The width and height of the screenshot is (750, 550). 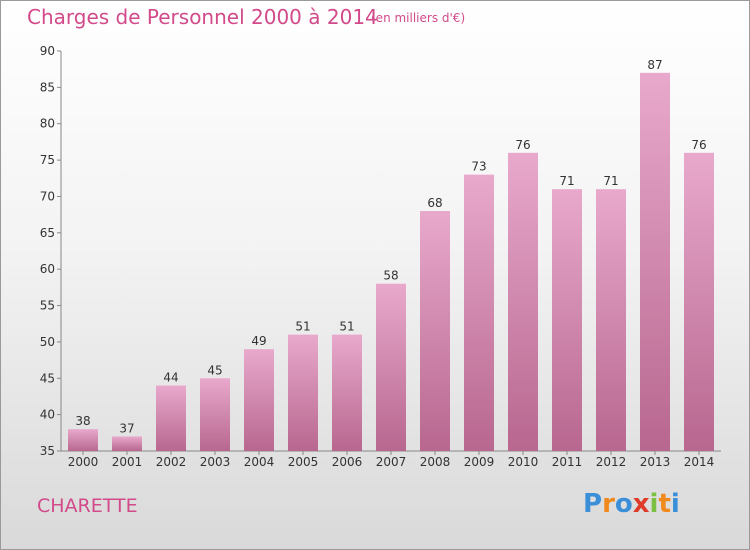 What do you see at coordinates (83, 462) in the screenshot?
I see `x-tick-label: 2000` at bounding box center [83, 462].